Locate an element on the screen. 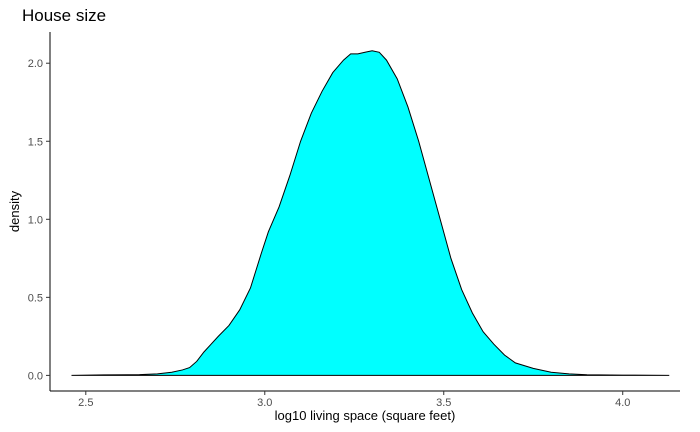 Image resolution: width=700 pixels, height=432 pixels. x-ticks: 2.5 3.0 3.5 4.0 is located at coordinates (354, 400).